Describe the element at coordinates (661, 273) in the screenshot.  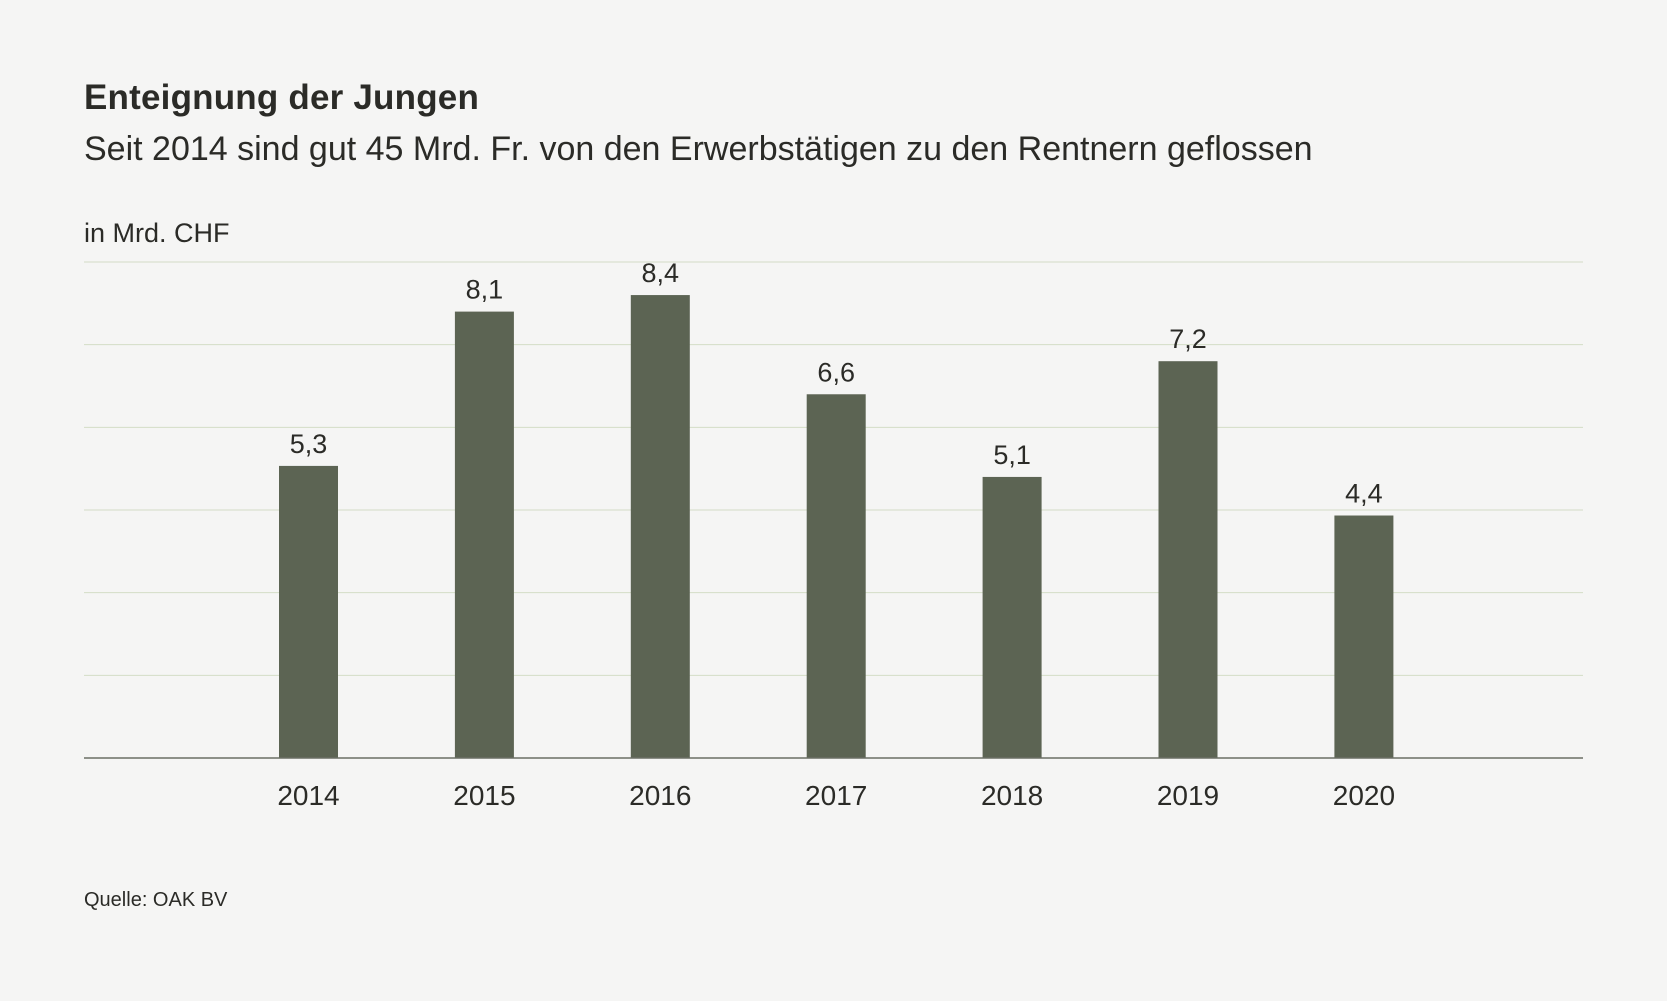
I see `value-label-2016: 8,4` at that location.